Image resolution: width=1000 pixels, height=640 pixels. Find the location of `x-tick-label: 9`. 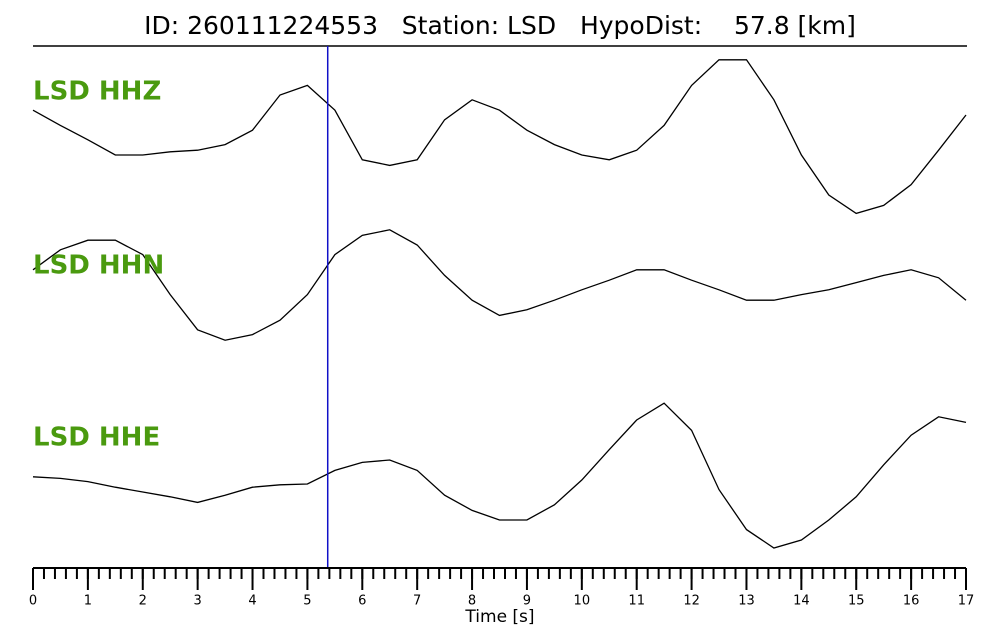

x-tick-label: 9 is located at coordinates (527, 601).